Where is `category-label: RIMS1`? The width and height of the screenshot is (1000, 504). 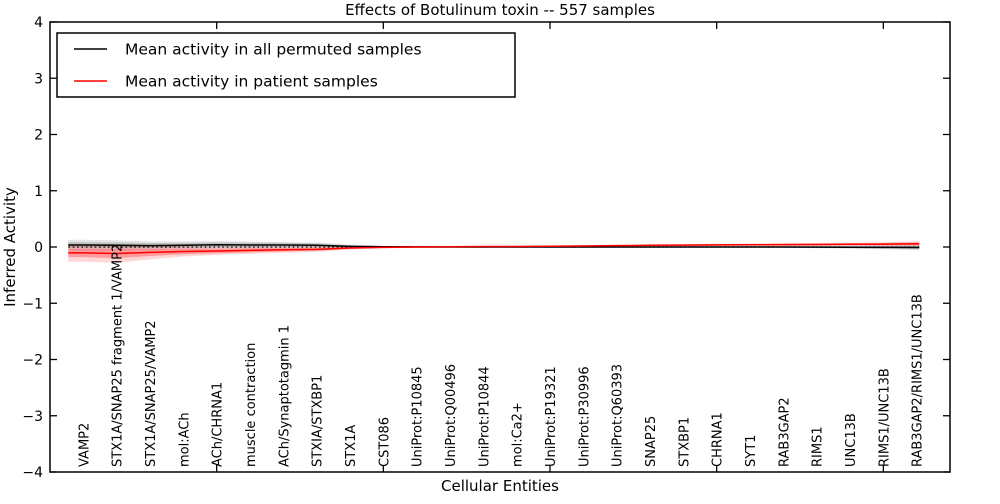 category-label: RIMS1 is located at coordinates (818, 446).